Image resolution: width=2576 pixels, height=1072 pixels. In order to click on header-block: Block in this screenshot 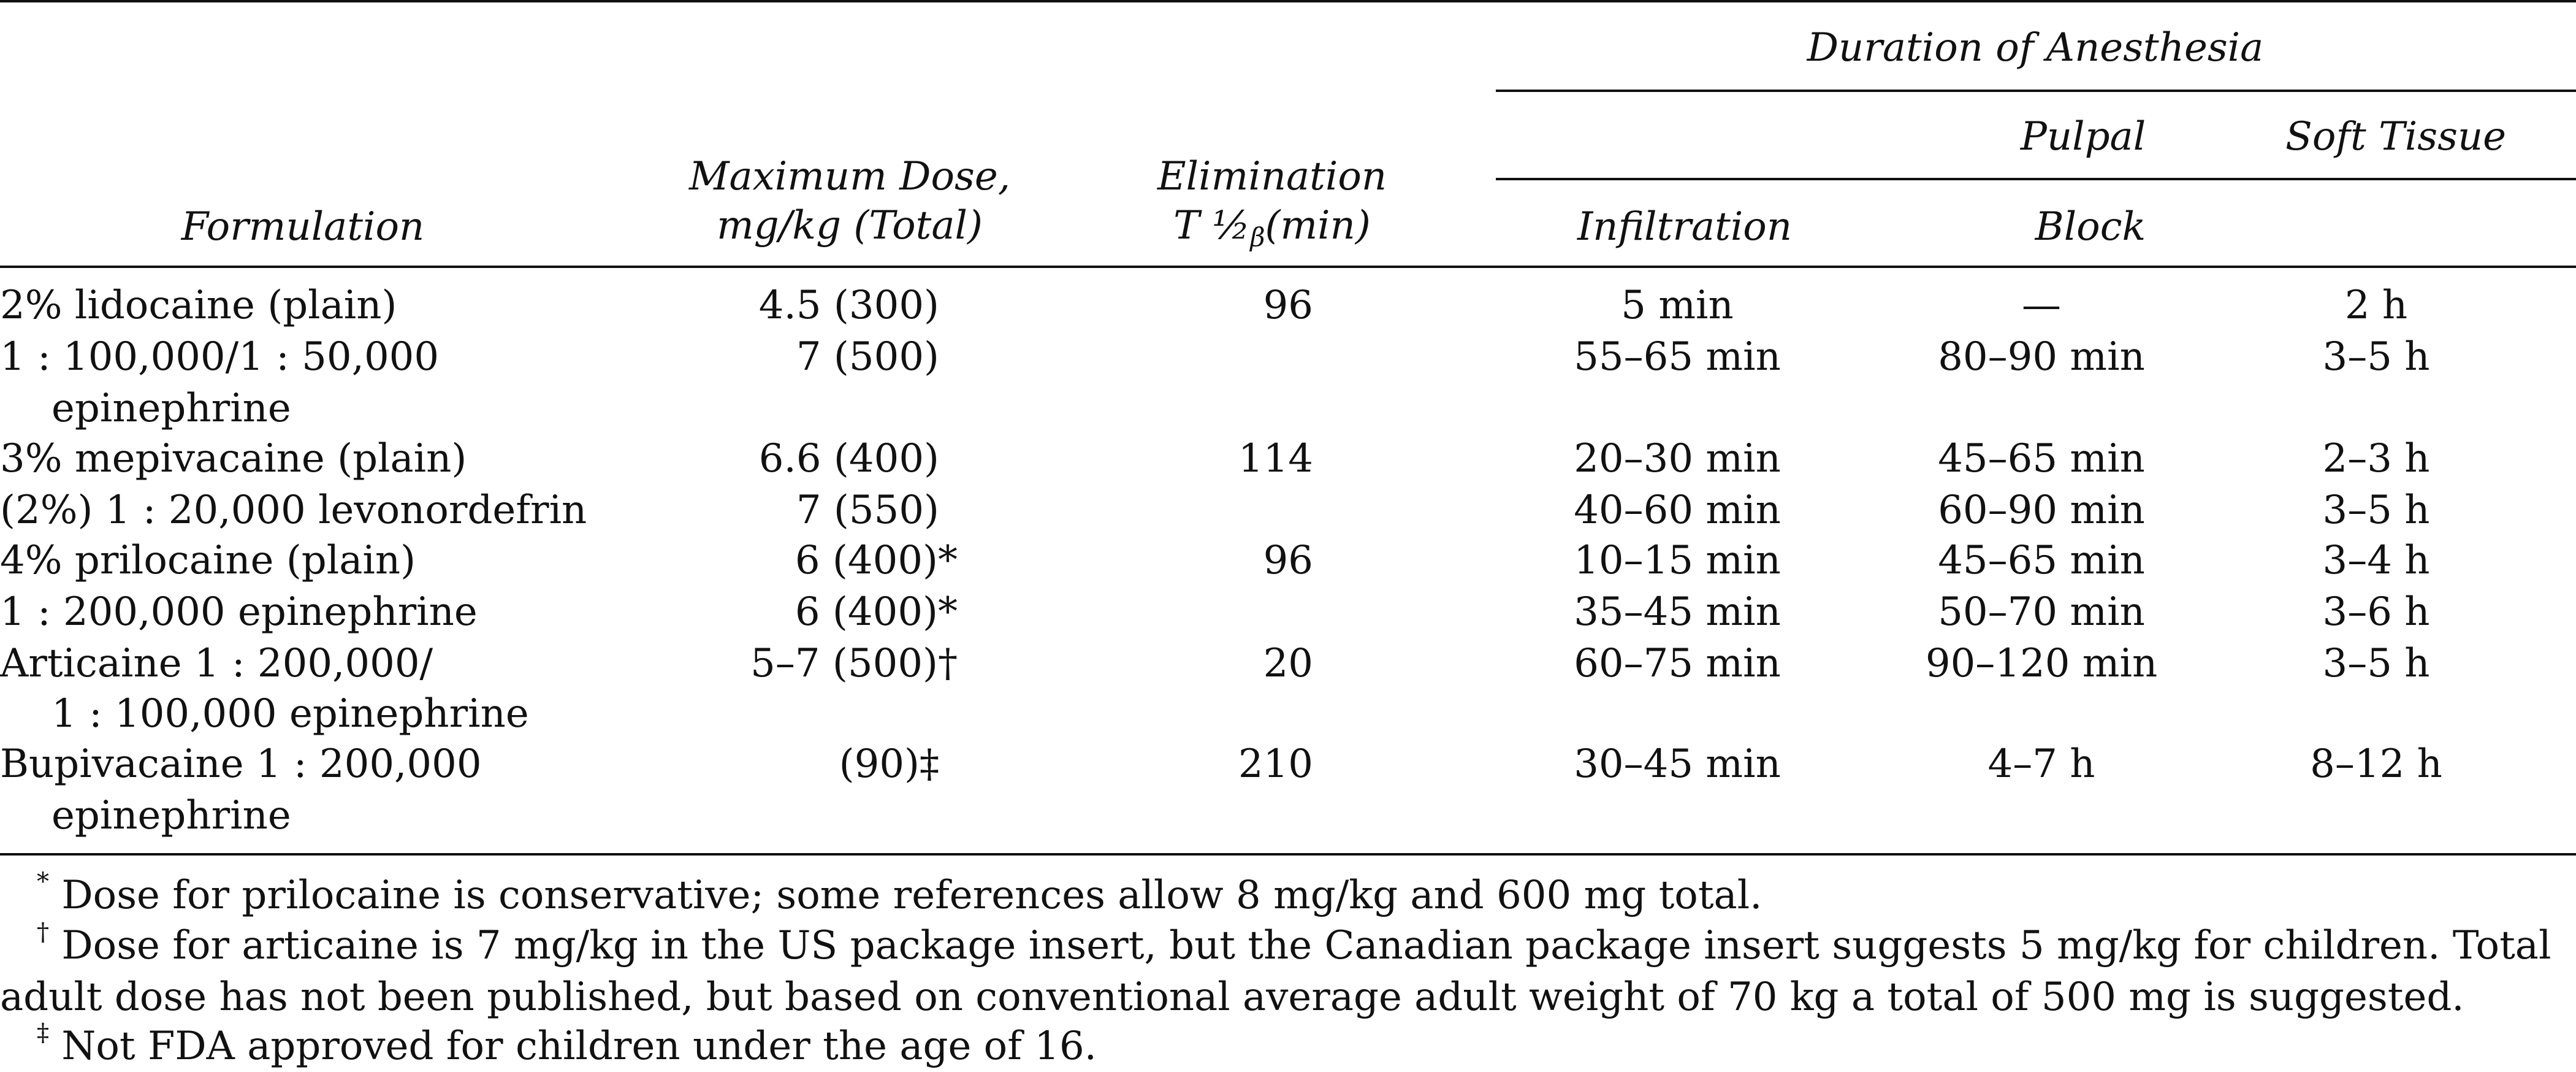, I will do `click(2090, 227)`.